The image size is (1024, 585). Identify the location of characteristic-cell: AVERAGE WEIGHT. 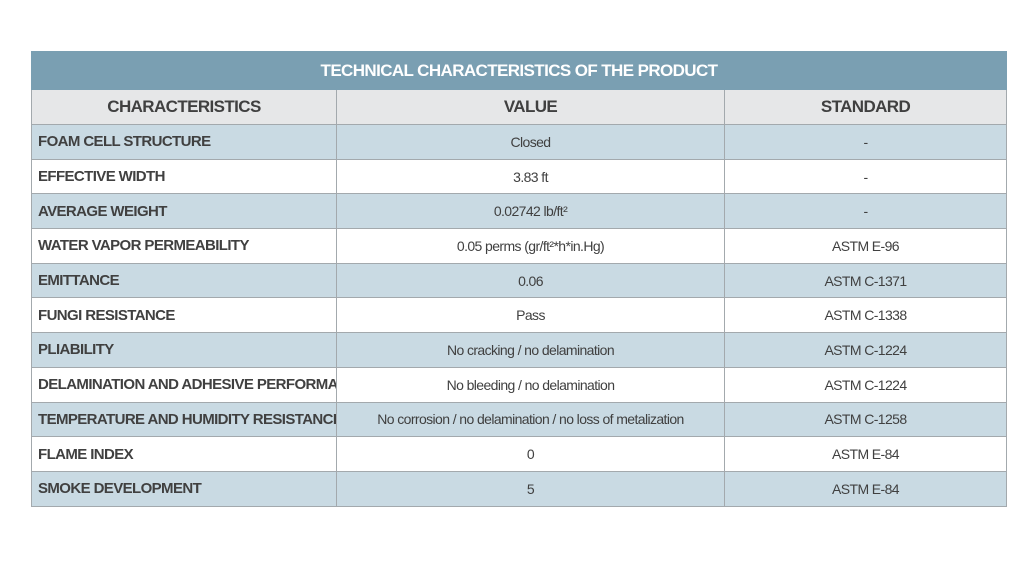
(184, 211).